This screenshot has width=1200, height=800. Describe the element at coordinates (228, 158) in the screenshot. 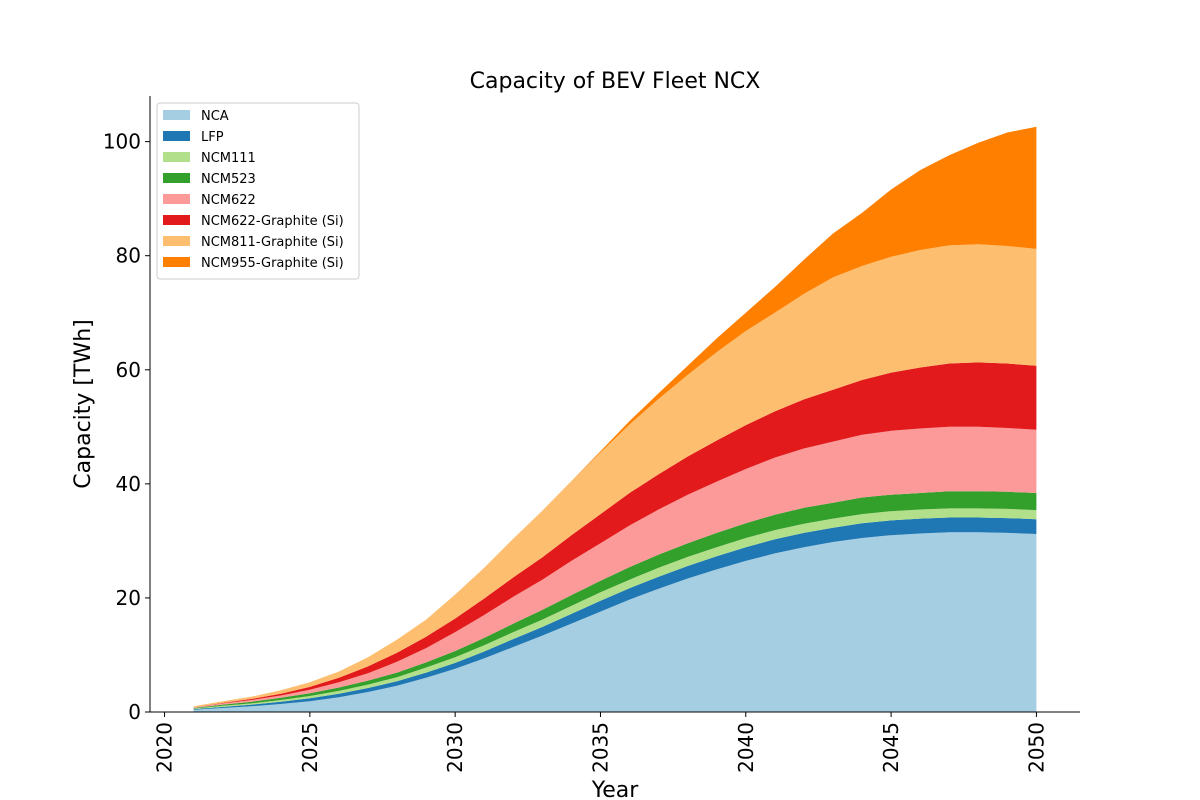

I see `legend-label: NCM111` at that location.